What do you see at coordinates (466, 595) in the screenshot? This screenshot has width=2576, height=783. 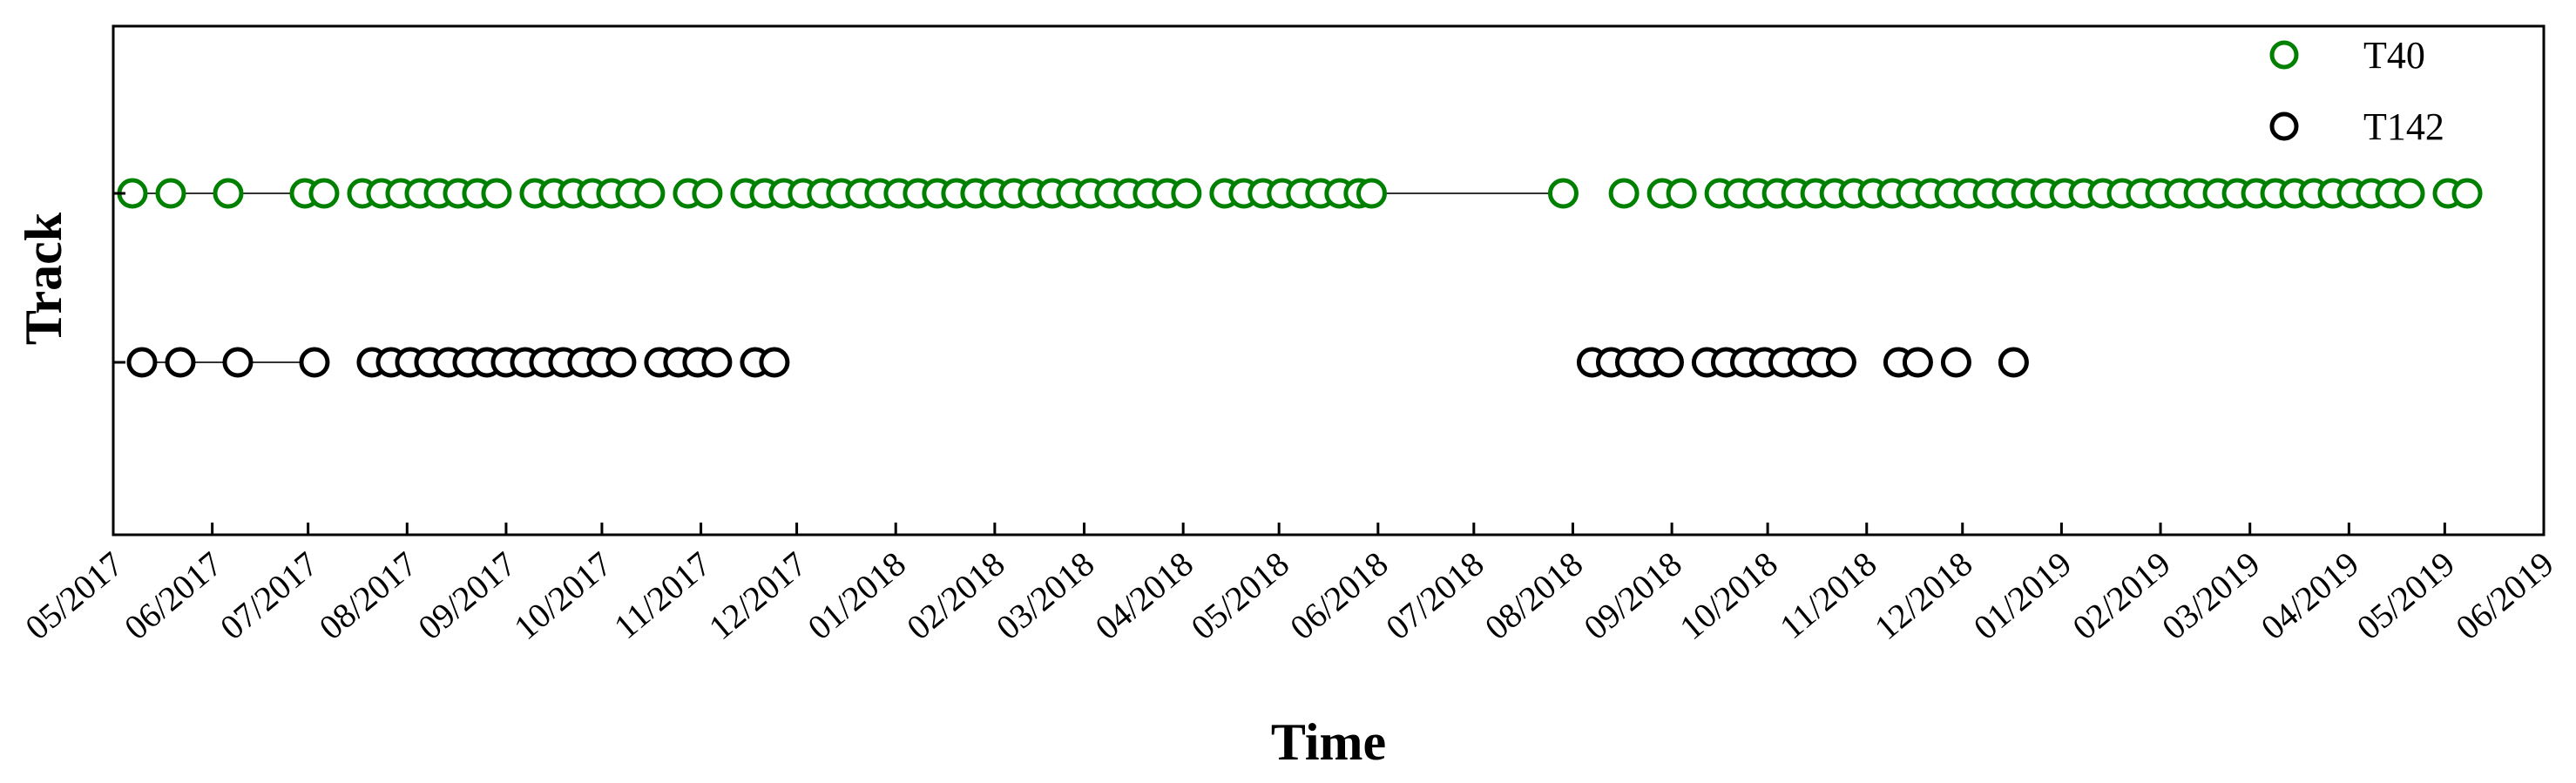 I see `x-tick-label: 09/2017` at bounding box center [466, 595].